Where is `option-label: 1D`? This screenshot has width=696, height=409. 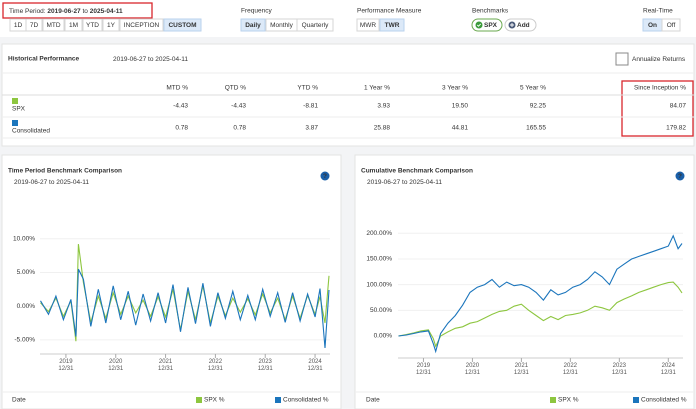
option-label: 1D is located at coordinates (18, 25).